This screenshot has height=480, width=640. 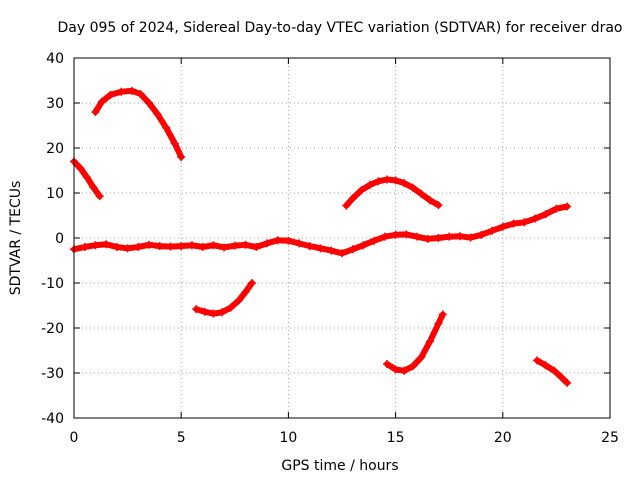 What do you see at coordinates (52, 284) in the screenshot?
I see `y-tick-label: -10` at bounding box center [52, 284].